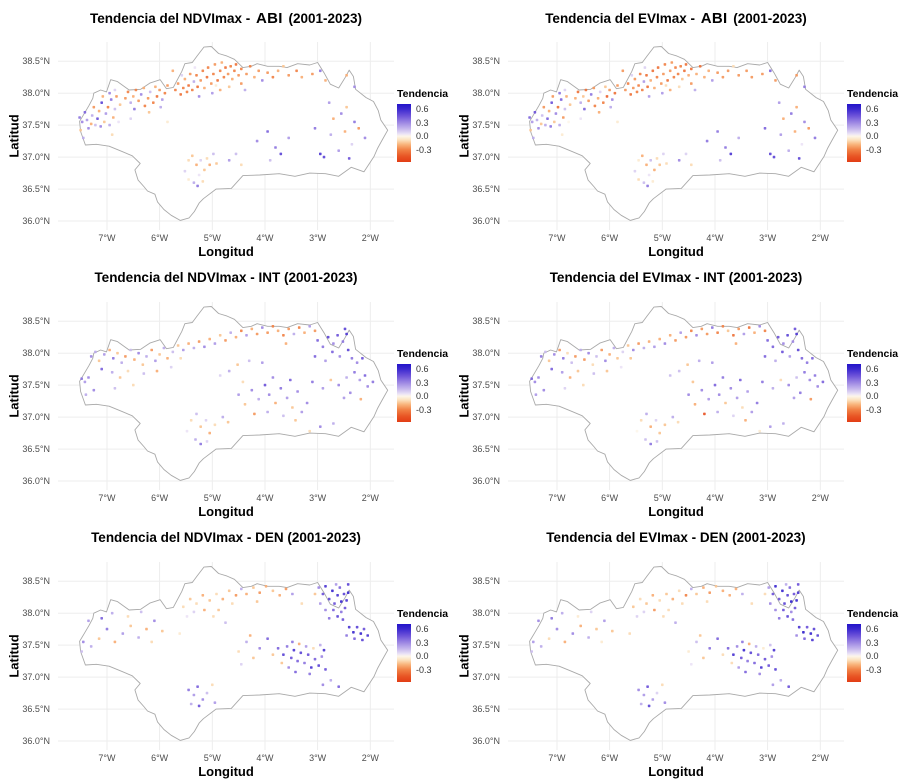 The image size is (900, 782). Describe the element at coordinates (662, 238) in the screenshot. I see `x-tick-label: 5°W` at that location.